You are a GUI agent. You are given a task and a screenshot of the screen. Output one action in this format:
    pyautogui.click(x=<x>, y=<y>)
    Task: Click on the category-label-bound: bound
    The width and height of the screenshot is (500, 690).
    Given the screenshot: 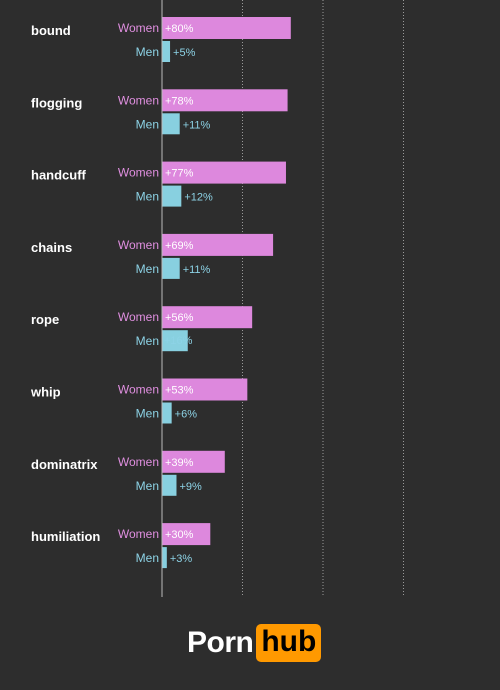 What is the action you would take?
    pyautogui.click(x=51, y=30)
    